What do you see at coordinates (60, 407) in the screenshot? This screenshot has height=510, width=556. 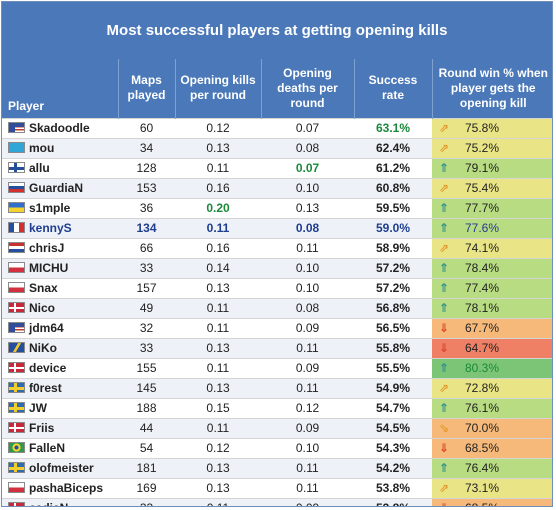 I see `player-cell: JW` at bounding box center [60, 407].